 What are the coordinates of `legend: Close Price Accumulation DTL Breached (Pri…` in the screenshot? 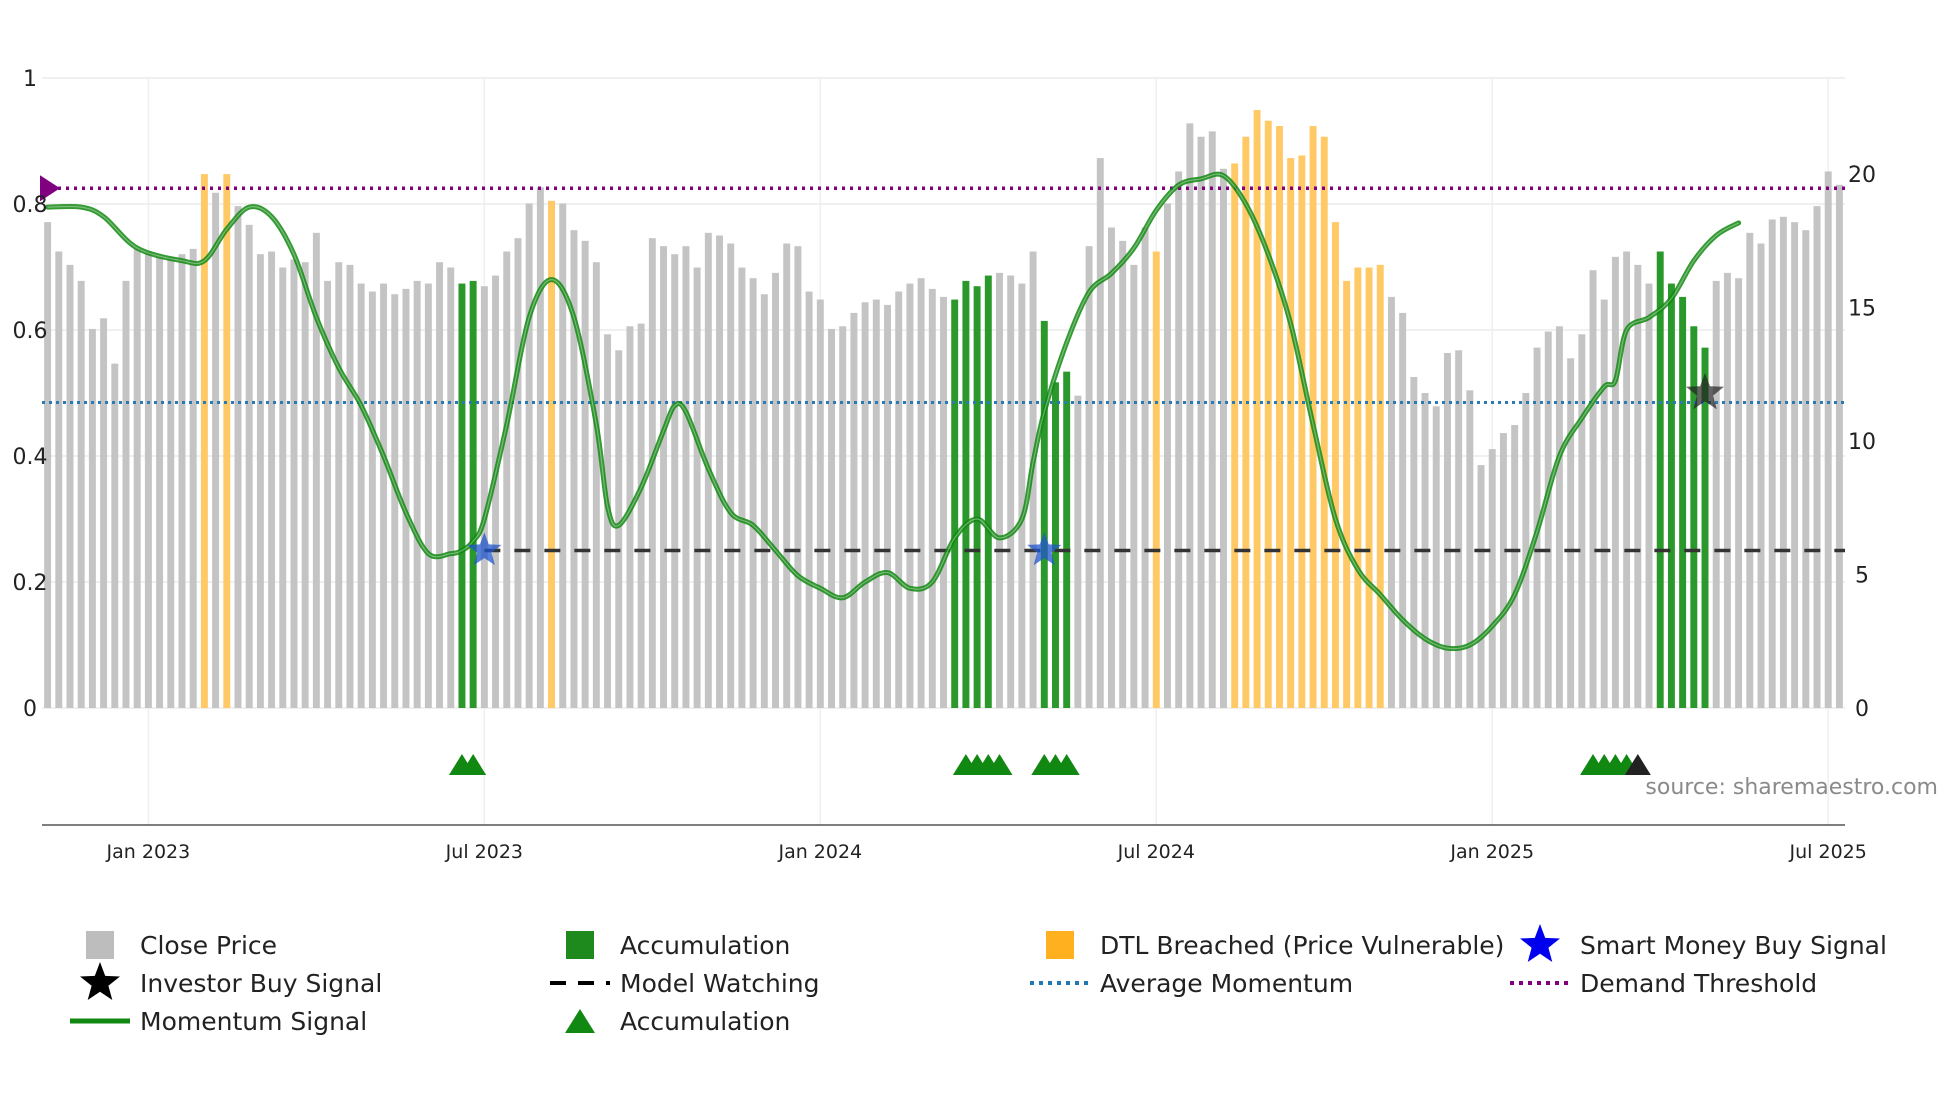 It's located at (978, 980).